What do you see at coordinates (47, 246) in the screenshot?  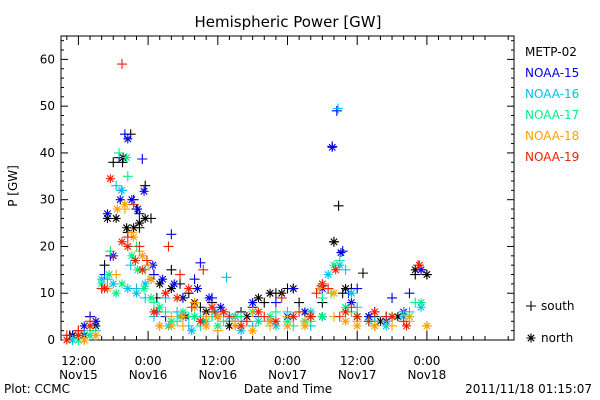 I see `y-tick-label: 20` at bounding box center [47, 246].